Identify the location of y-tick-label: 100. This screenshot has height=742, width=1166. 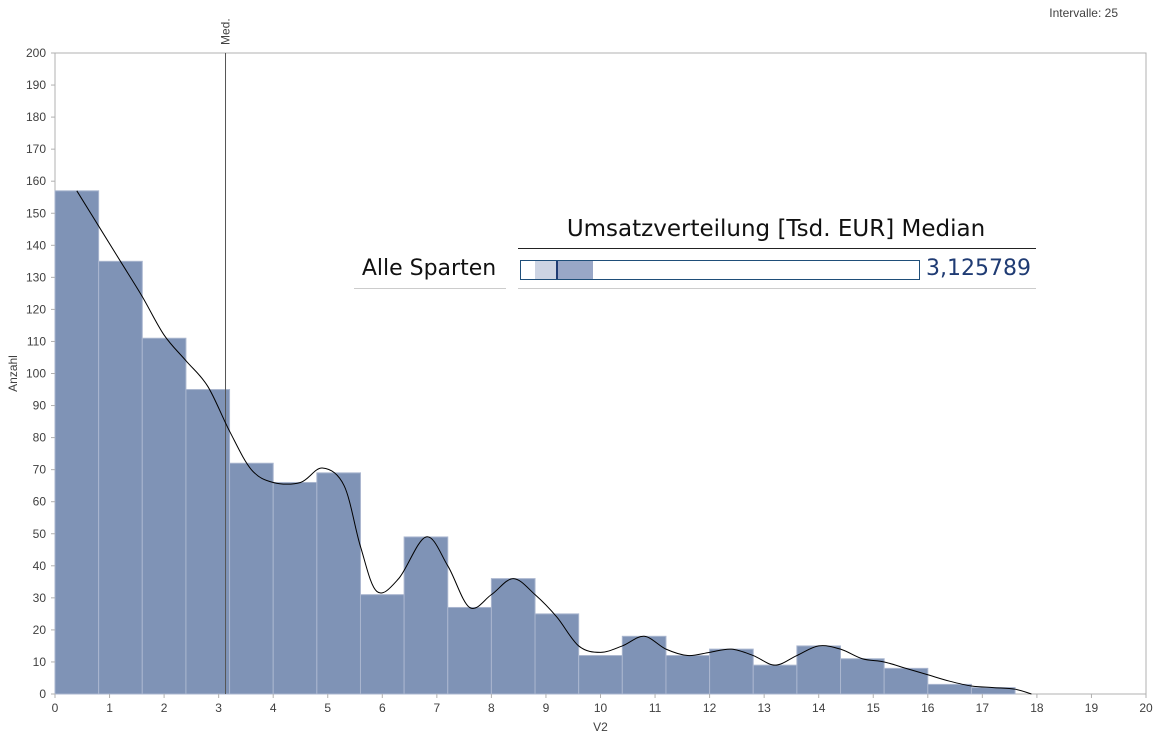
(36, 374).